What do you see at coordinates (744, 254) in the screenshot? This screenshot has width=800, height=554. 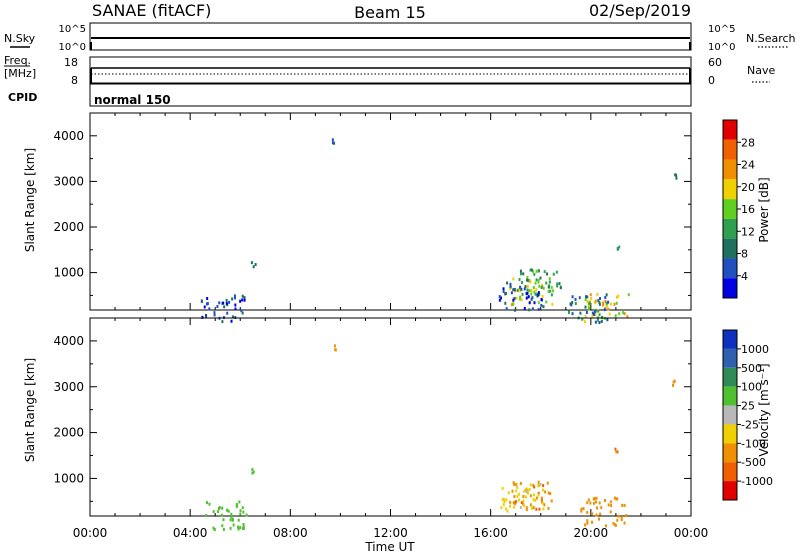 I see `power-cbar-tick-label: 8` at bounding box center [744, 254].